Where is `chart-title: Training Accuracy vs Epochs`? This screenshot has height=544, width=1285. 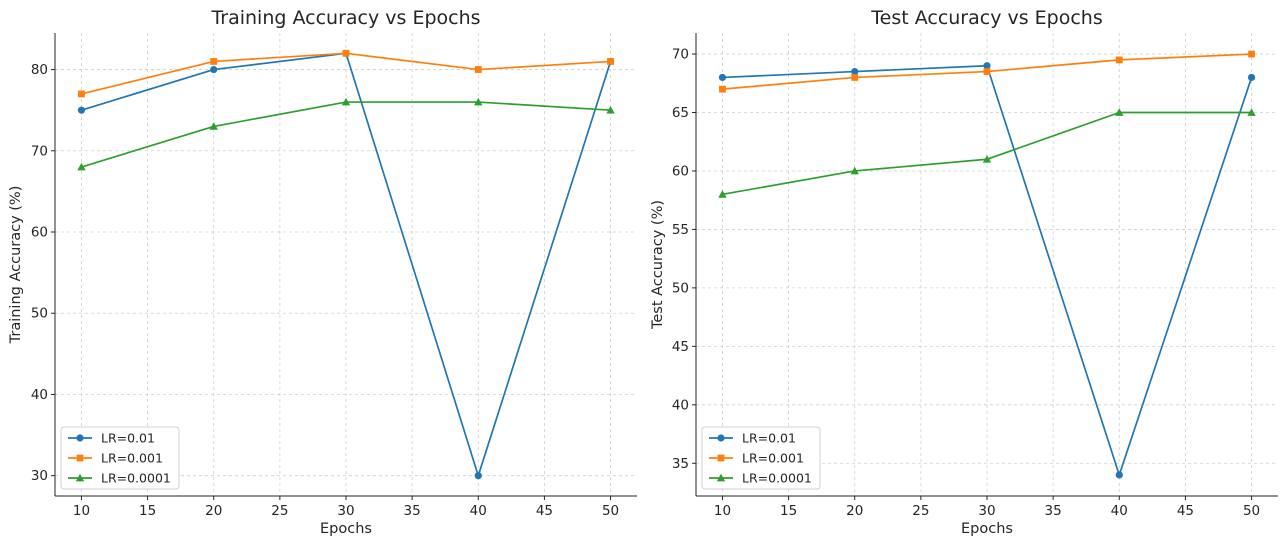
chart-title: Training Accuracy vs Epochs is located at coordinates (345, 18).